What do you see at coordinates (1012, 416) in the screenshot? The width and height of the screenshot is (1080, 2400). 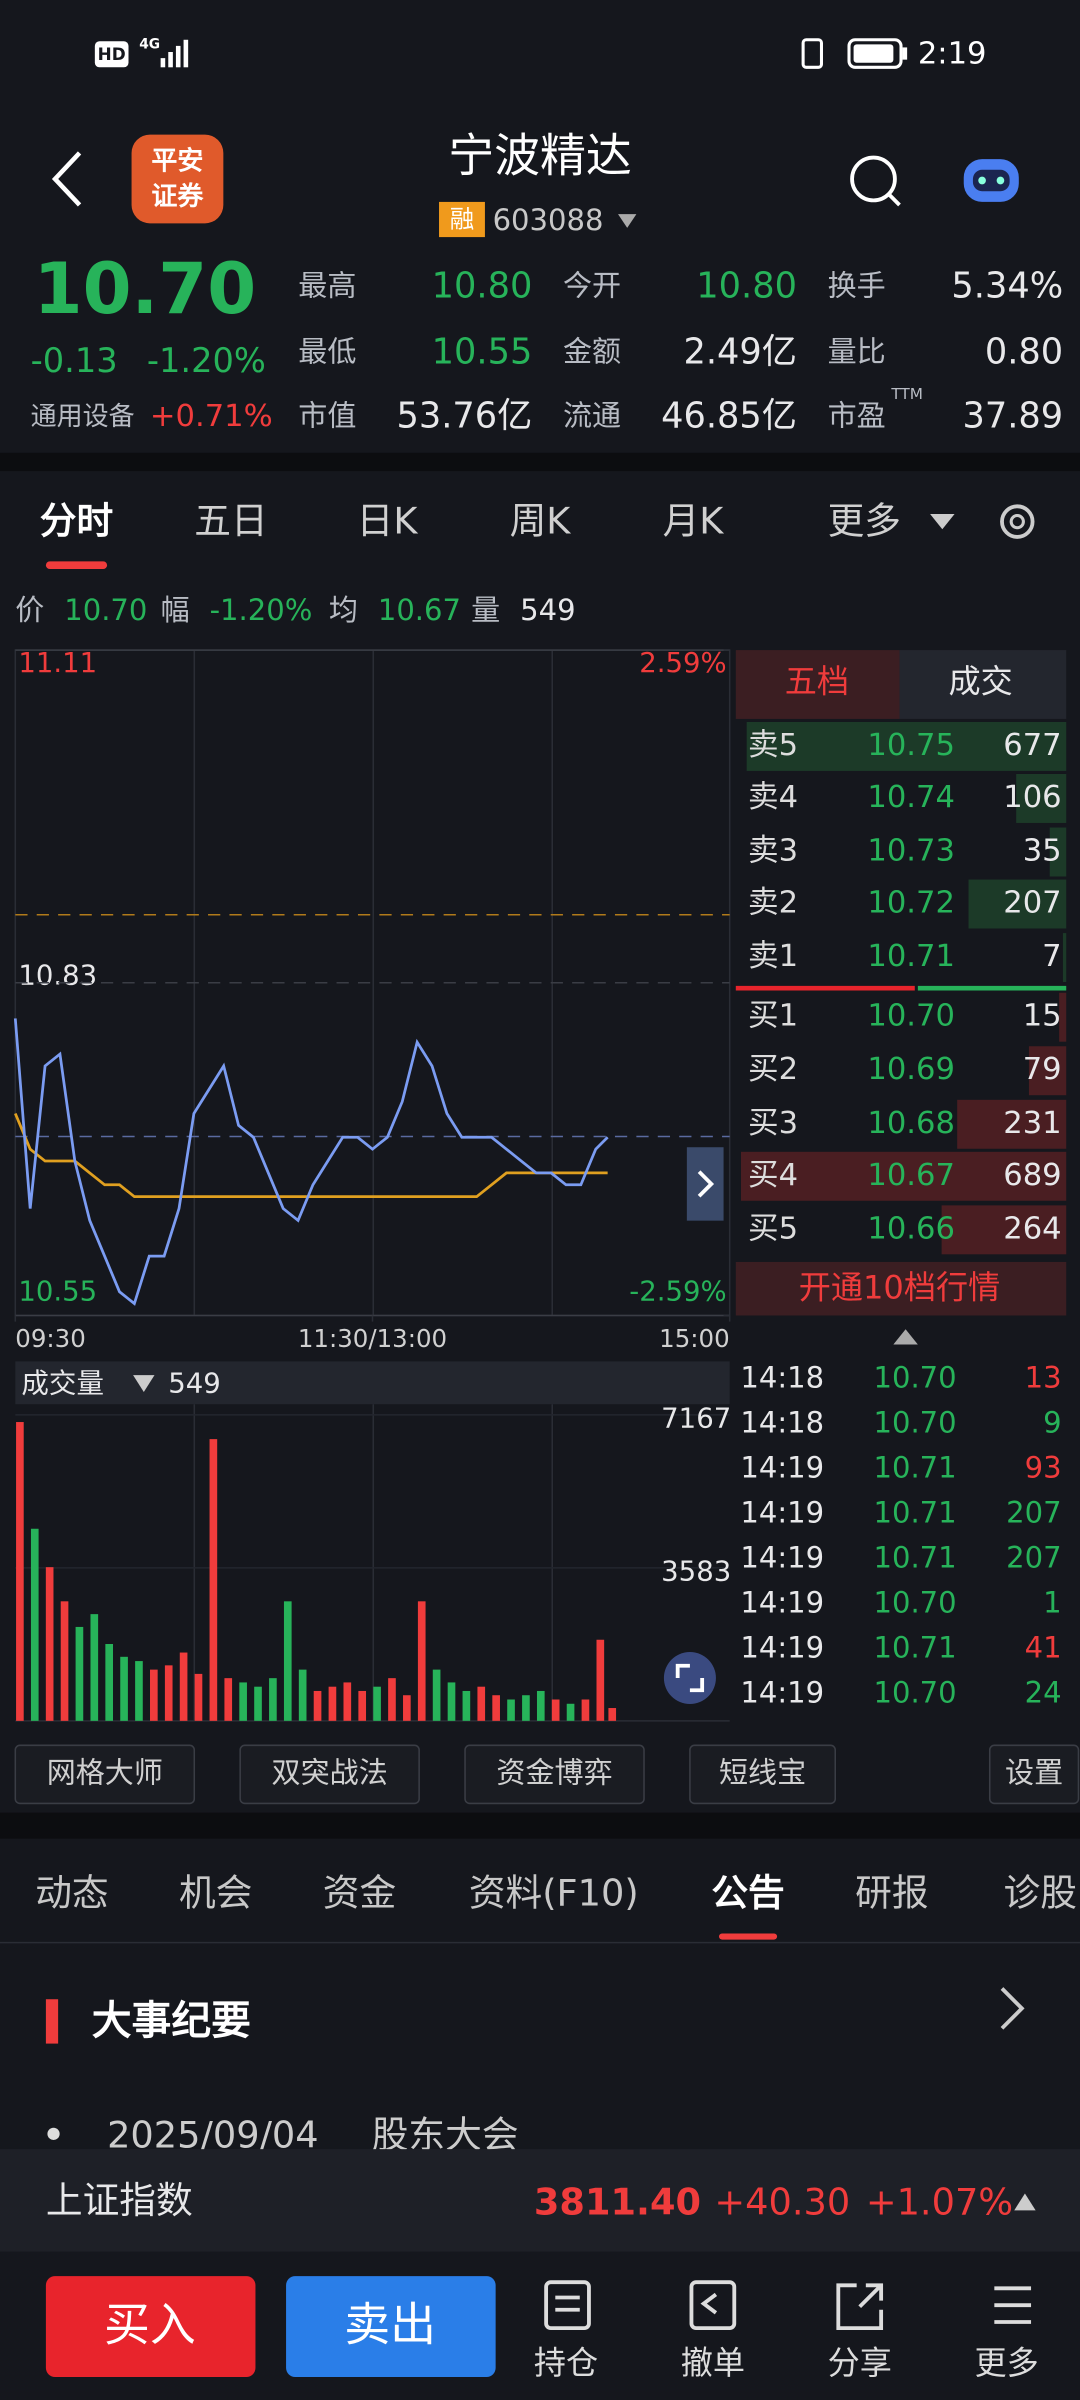 I see `stat-value: 37.89` at bounding box center [1012, 416].